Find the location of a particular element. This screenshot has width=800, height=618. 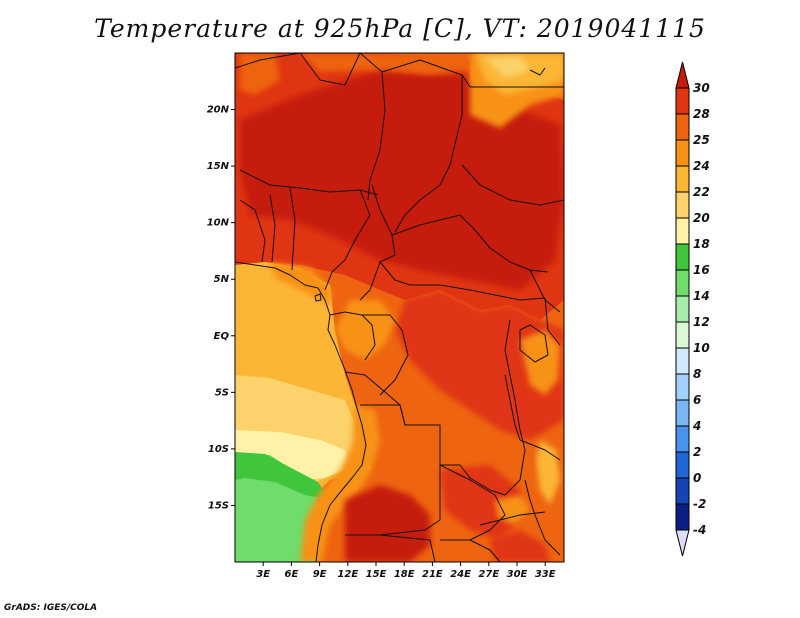

border-niger-libya-chad is located at coordinates (461, 70).